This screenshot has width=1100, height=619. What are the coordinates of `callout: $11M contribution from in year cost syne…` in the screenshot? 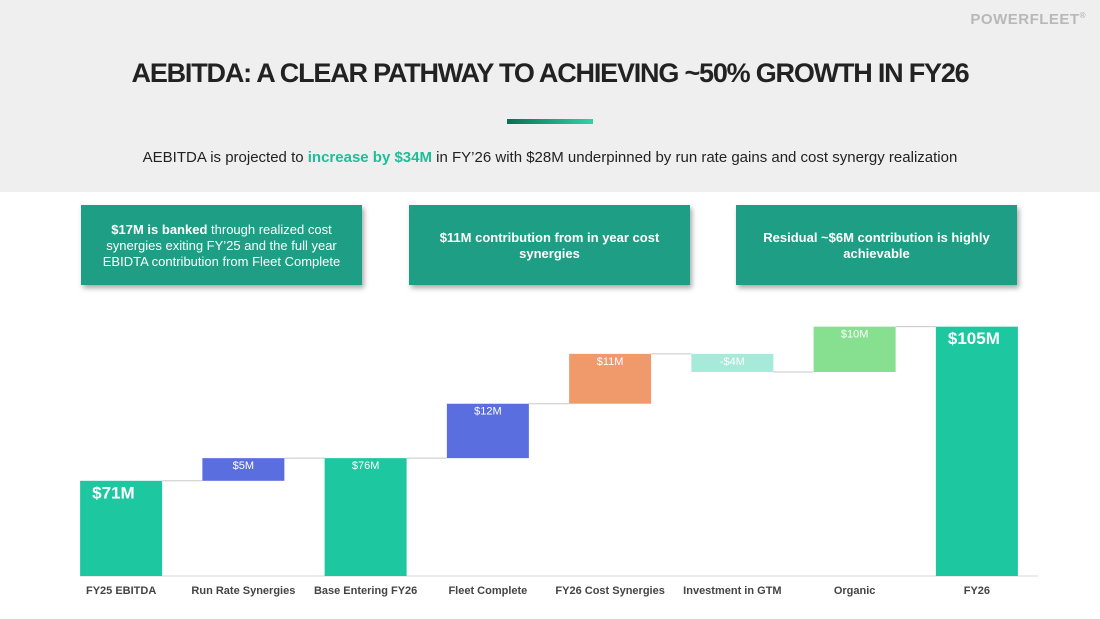 It's located at (549, 245).